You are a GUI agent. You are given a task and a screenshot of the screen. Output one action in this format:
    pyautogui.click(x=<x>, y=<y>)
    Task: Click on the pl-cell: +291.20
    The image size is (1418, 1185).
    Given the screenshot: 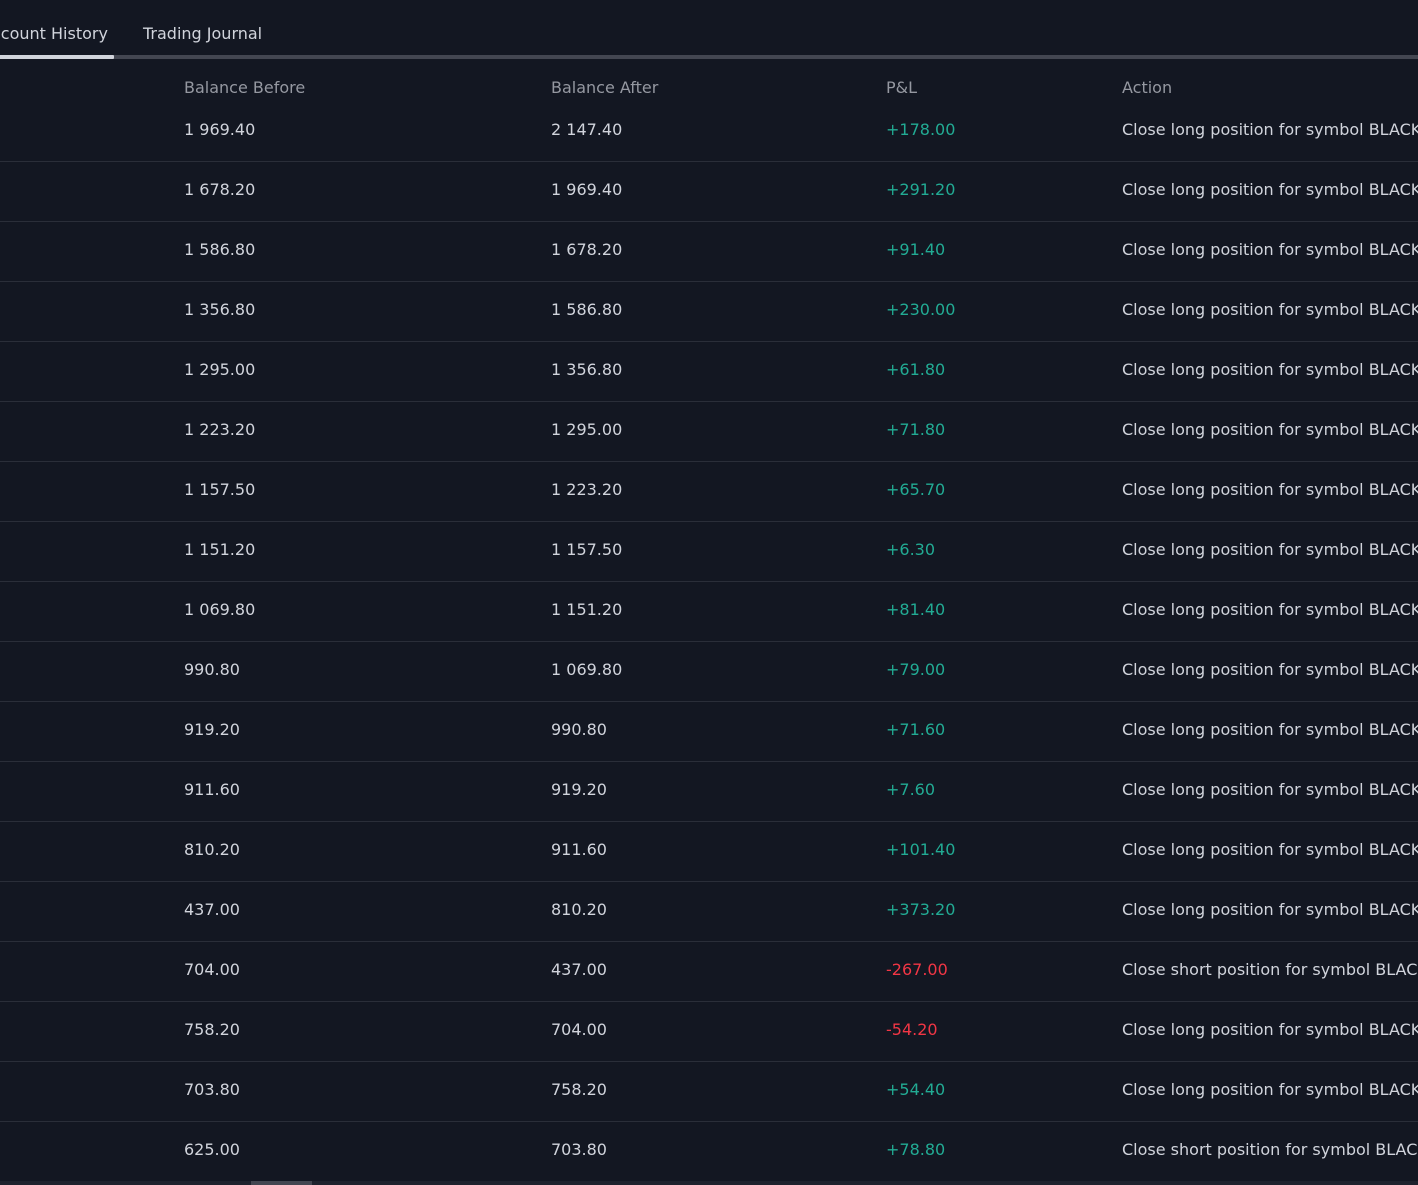 What is the action you would take?
    pyautogui.click(x=921, y=189)
    